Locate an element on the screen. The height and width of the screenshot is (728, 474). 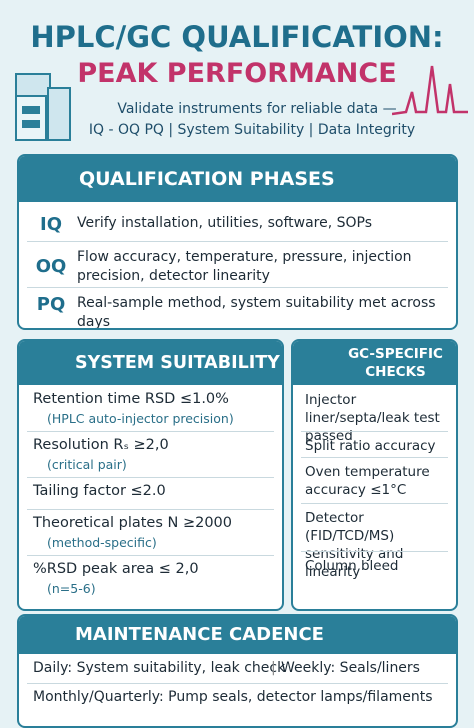
criterion: Theoretical plates N ≥2000 is located at coordinates (133, 523).